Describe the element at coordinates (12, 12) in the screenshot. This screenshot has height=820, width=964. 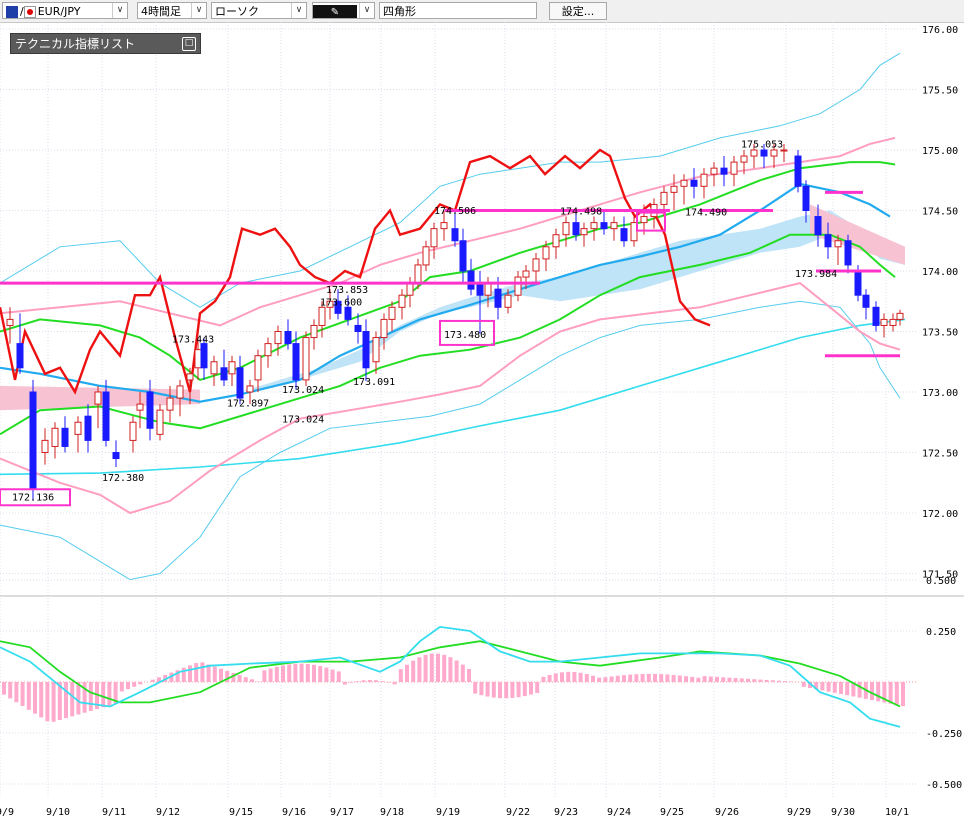
I see `eu-flag-icon` at that location.